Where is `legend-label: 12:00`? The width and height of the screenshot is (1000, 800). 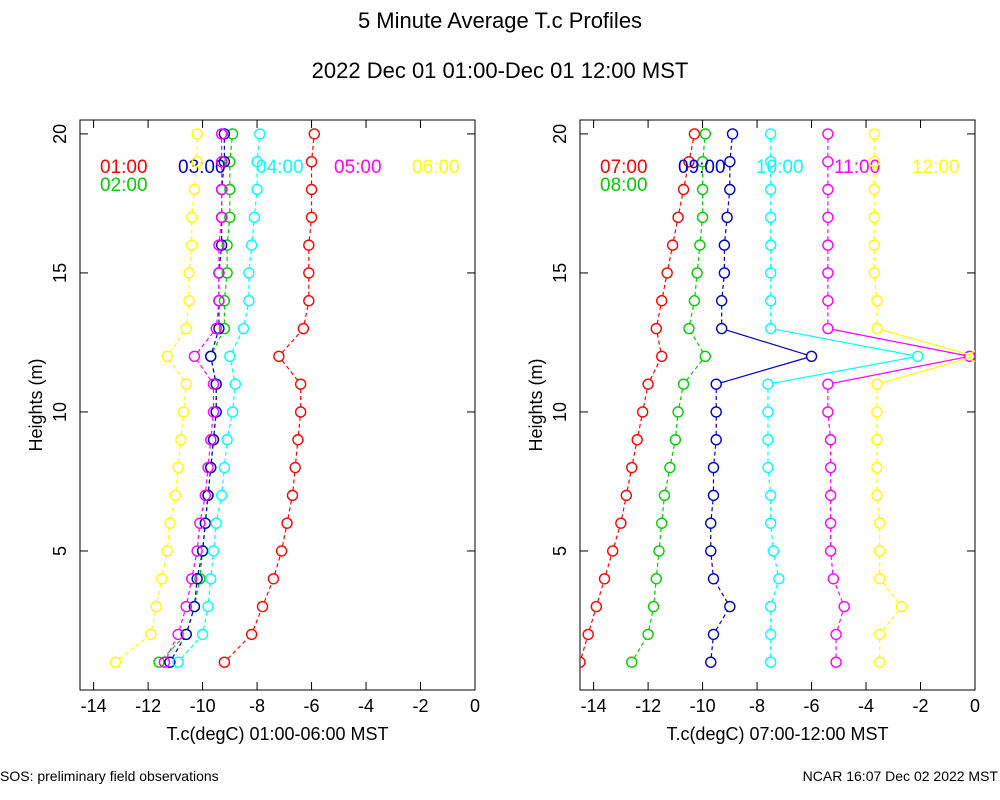
legend-label: 12:00 is located at coordinates (936, 167).